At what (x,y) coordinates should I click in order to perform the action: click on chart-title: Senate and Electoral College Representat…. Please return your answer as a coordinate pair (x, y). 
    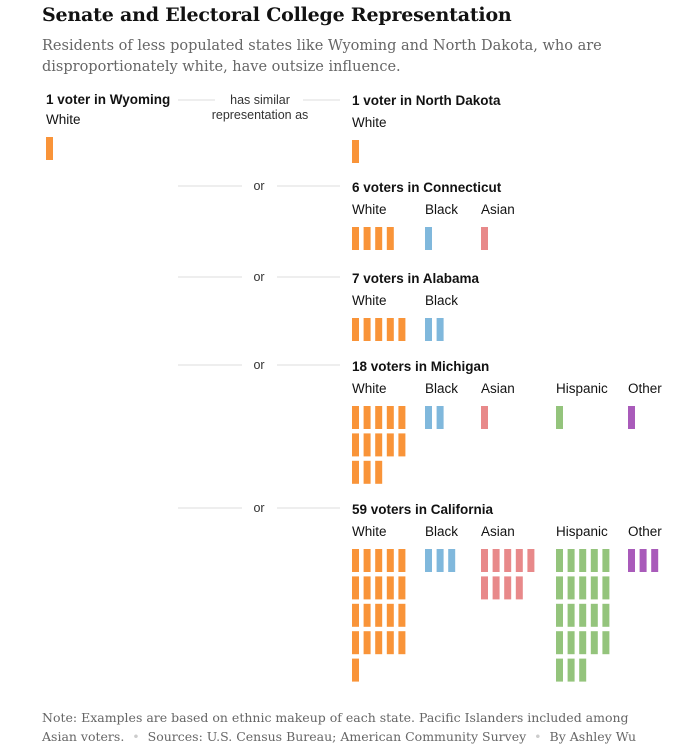
    Looking at the image, I should click on (277, 15).